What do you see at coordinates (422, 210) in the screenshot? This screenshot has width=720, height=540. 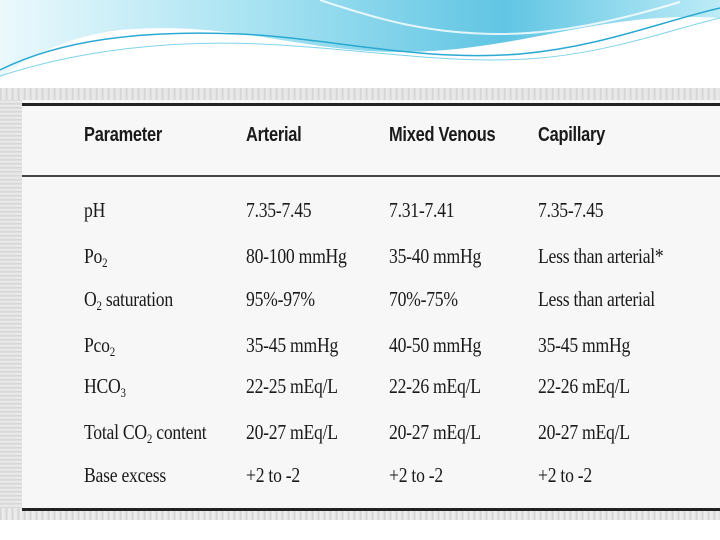 I see `cell-mixed-venous: 7.31-7.41` at bounding box center [422, 210].